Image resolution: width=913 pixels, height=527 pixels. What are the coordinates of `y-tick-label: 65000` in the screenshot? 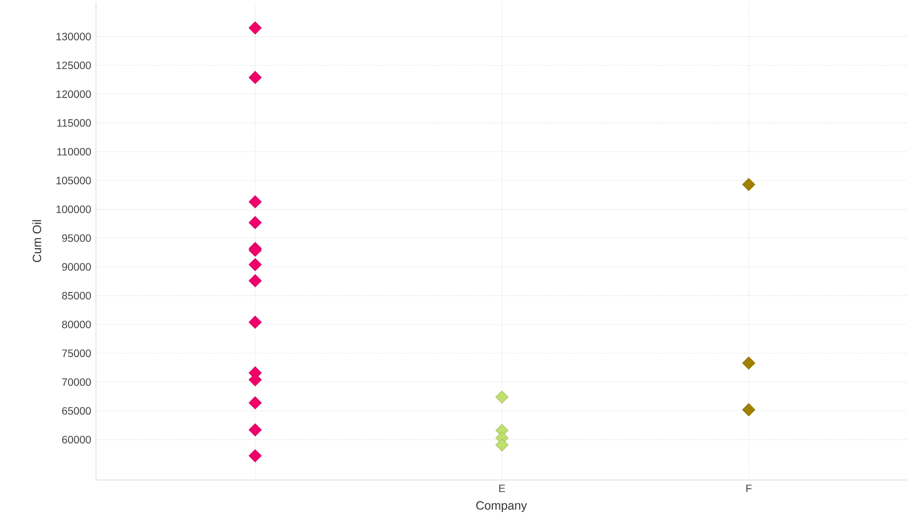 It's located at (76, 411).